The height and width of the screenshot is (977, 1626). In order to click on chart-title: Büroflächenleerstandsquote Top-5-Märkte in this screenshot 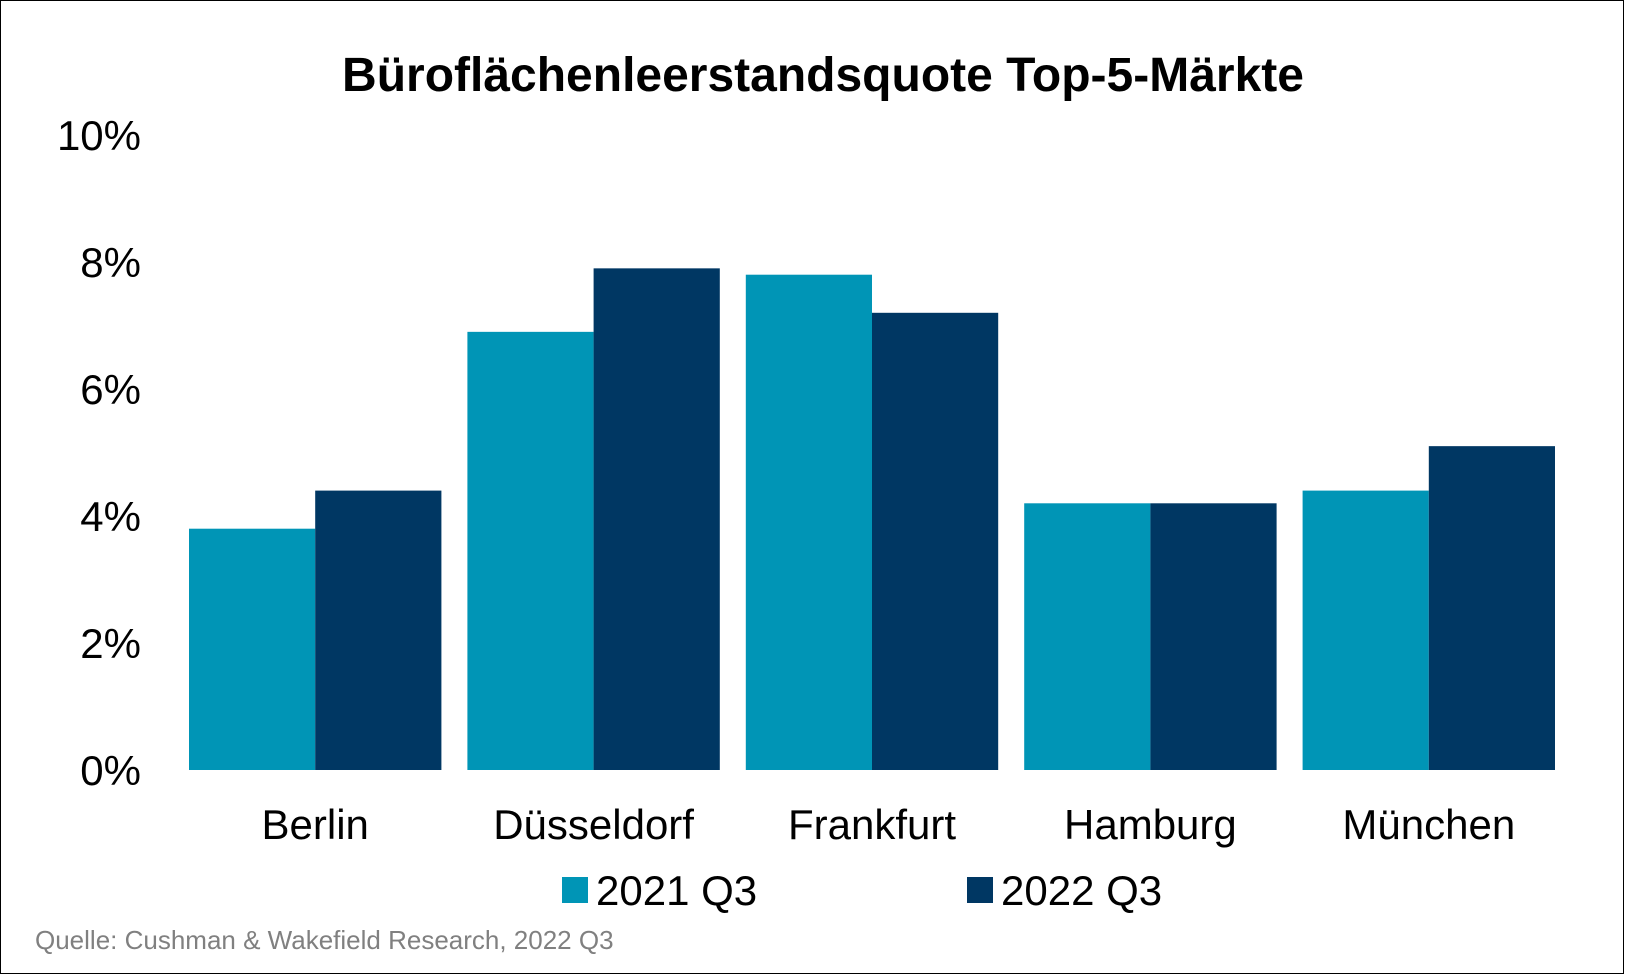, I will do `click(823, 75)`.